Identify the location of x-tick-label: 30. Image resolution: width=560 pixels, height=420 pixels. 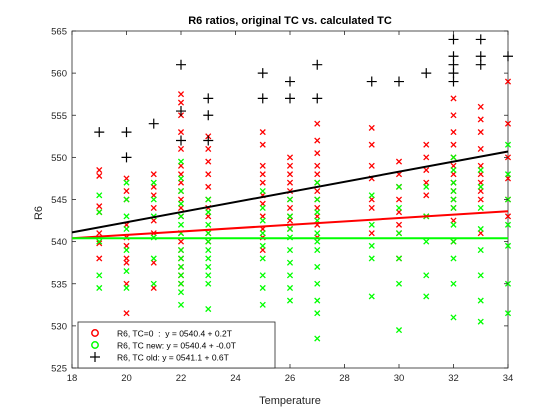
(399, 378).